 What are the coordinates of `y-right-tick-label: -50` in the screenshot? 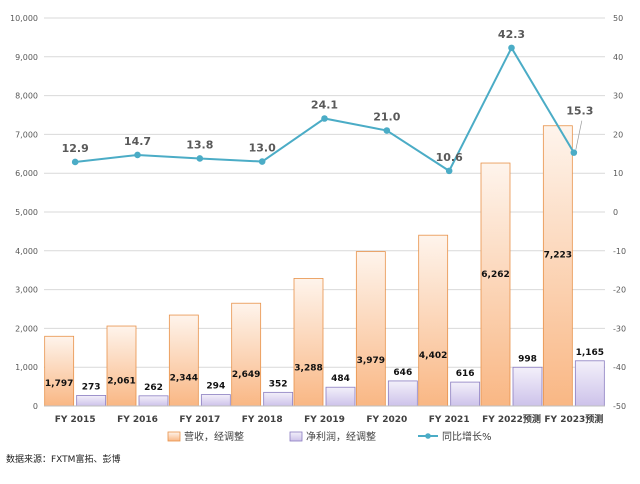 It's located at (619, 406).